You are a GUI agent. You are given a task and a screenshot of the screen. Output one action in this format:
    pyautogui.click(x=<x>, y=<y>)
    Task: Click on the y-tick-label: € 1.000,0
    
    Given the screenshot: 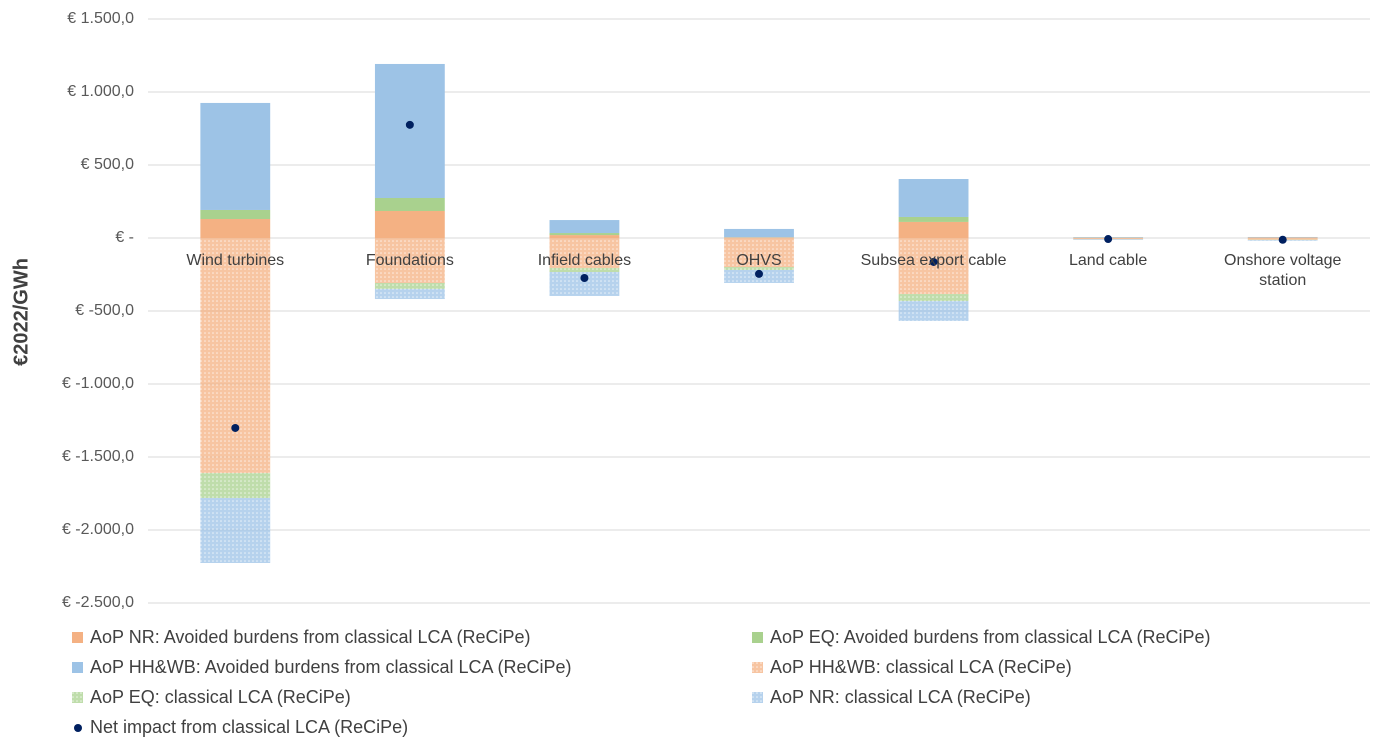 What is the action you would take?
    pyautogui.click(x=100, y=91)
    